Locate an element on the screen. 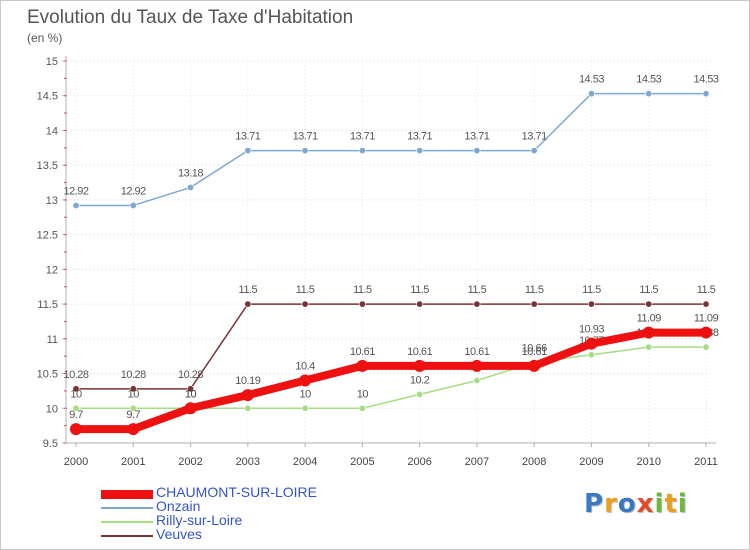 The image size is (750, 550). legend-item: Onzain is located at coordinates (251, 507).